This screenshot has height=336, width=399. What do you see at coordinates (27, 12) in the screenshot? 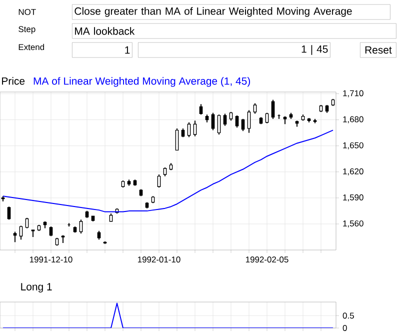
I see `text: NOT` at bounding box center [27, 12].